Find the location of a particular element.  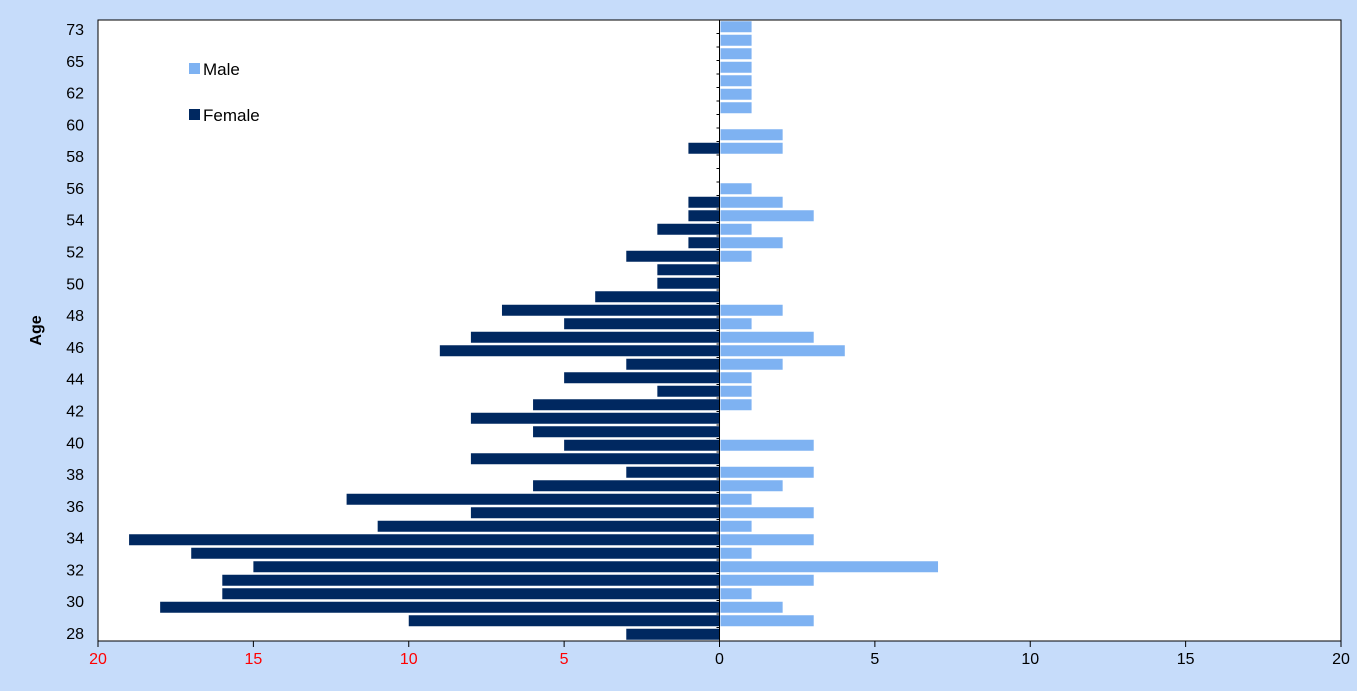

y-tick-label: 30 is located at coordinates (75, 602).